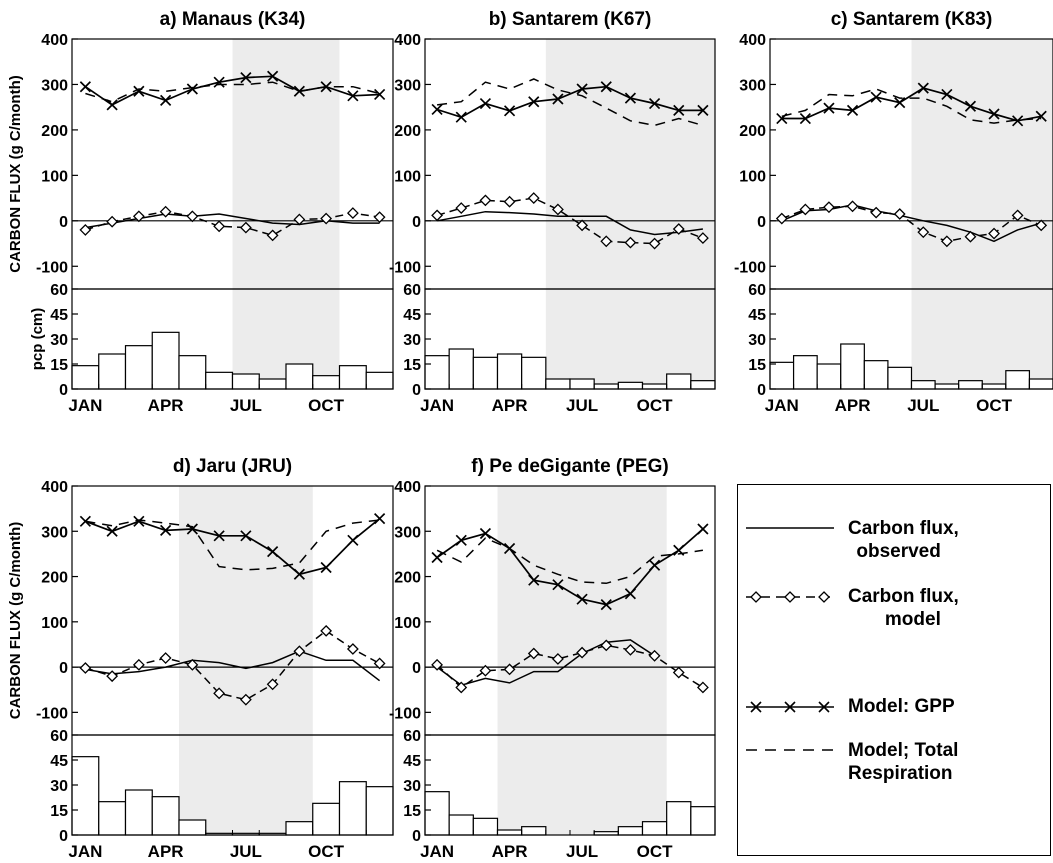 Image resolution: width=1053 pixels, height=863 pixels. What do you see at coordinates (233, 19) in the screenshot?
I see `panel-title: a) Manaus (K34)` at bounding box center [233, 19].